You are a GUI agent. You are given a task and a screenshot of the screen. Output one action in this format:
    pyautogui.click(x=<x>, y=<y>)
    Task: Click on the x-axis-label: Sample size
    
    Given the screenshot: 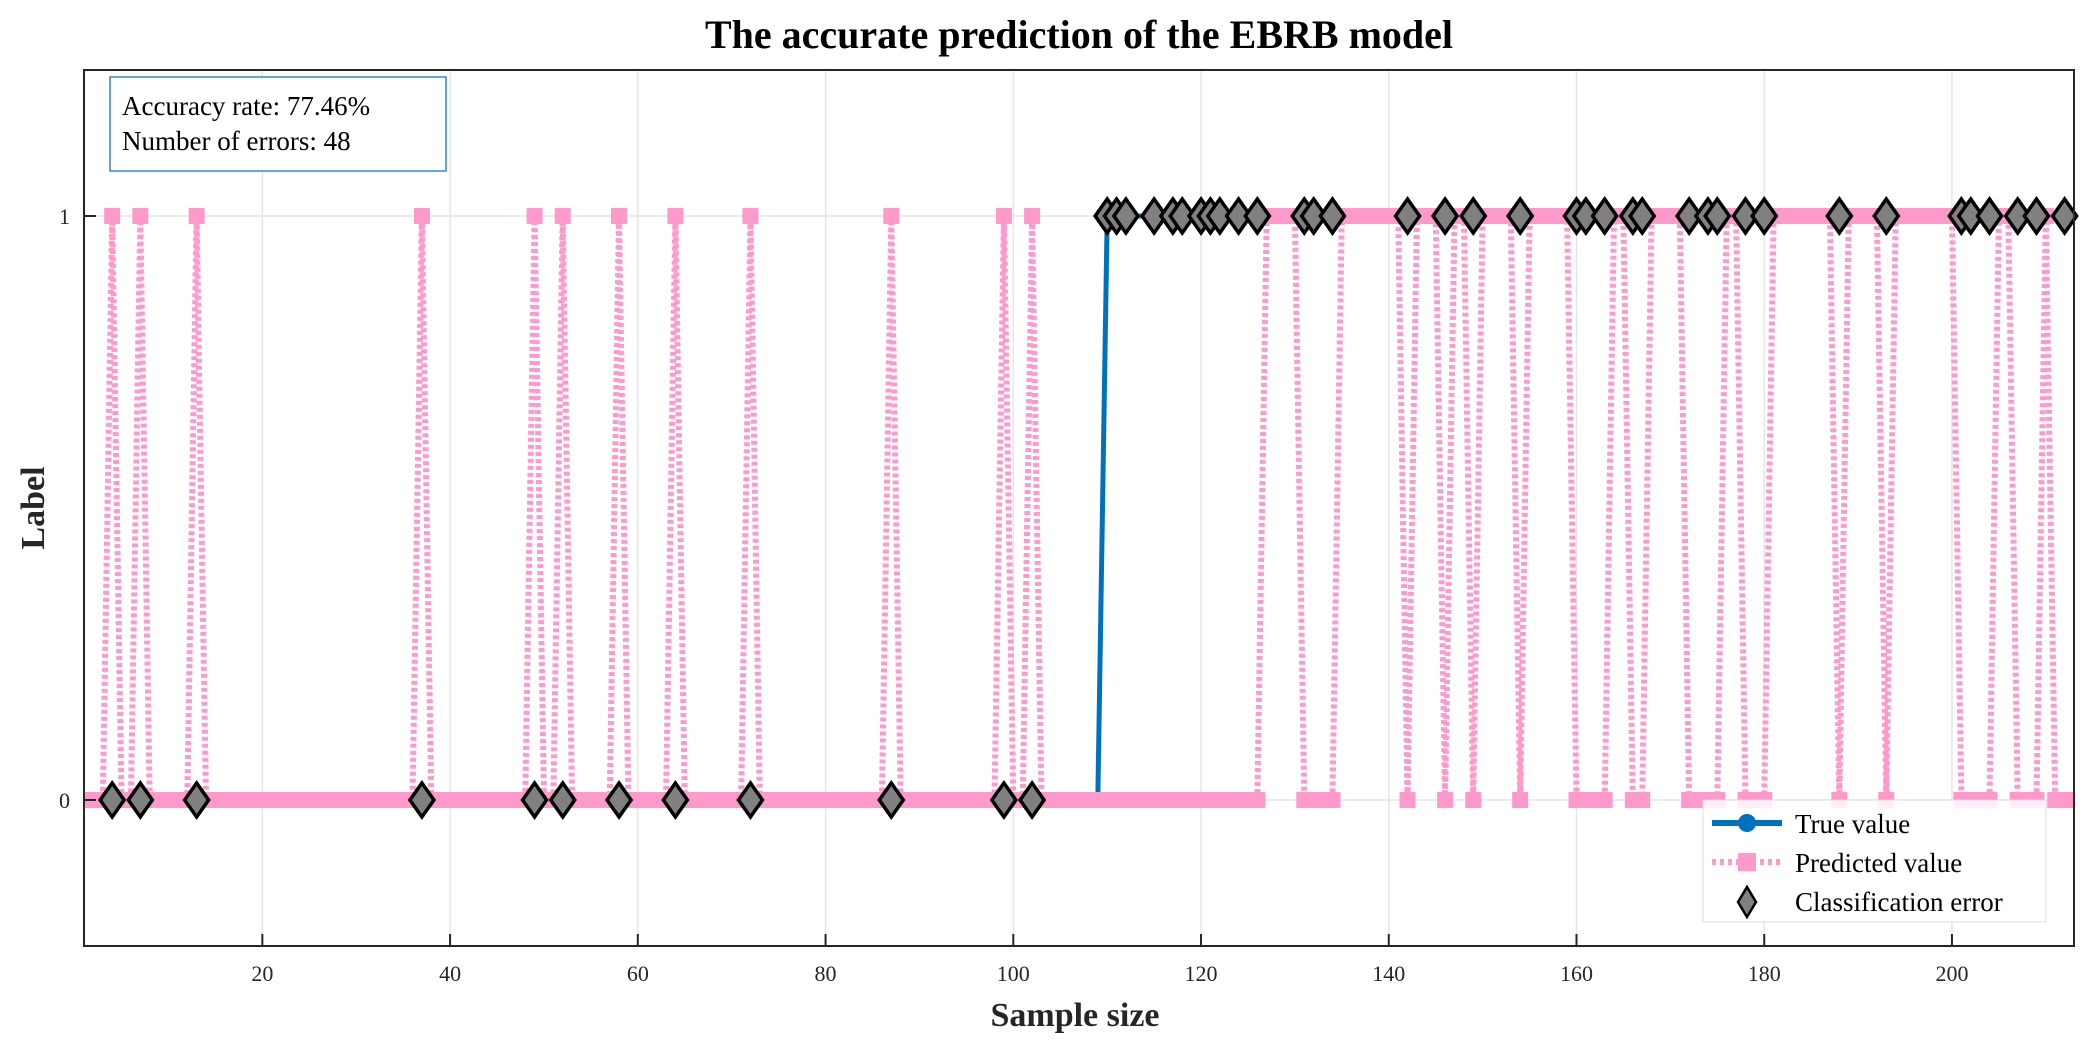 What is the action you would take?
    pyautogui.click(x=1074, y=1015)
    